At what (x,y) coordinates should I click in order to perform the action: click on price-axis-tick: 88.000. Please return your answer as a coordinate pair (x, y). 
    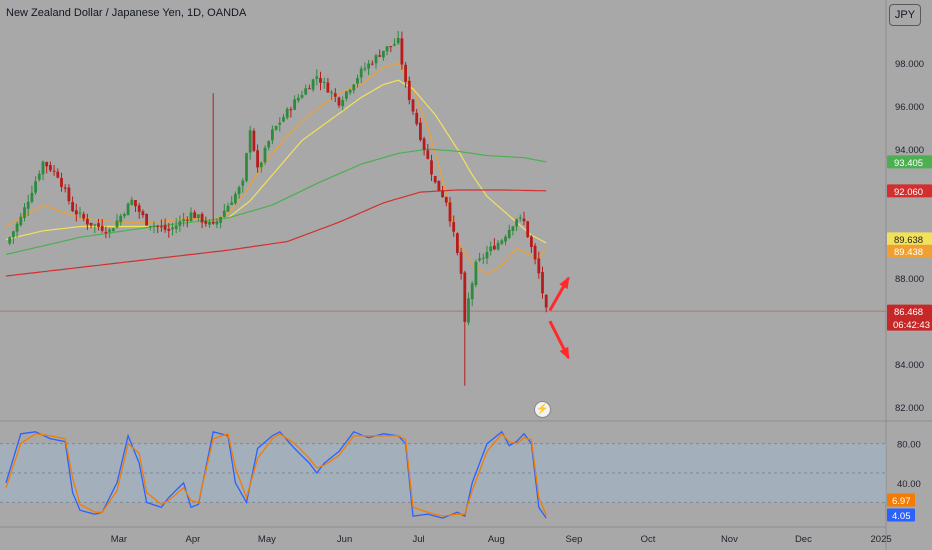
    Looking at the image, I should click on (909, 279).